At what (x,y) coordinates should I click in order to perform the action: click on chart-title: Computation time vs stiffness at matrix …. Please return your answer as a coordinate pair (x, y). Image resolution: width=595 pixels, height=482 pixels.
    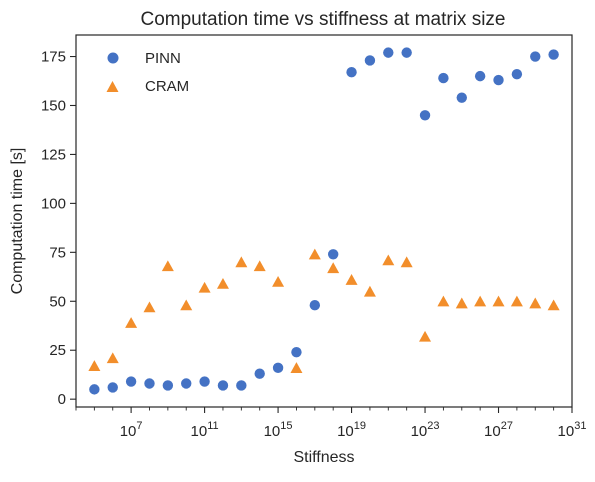
    Looking at the image, I should click on (323, 19).